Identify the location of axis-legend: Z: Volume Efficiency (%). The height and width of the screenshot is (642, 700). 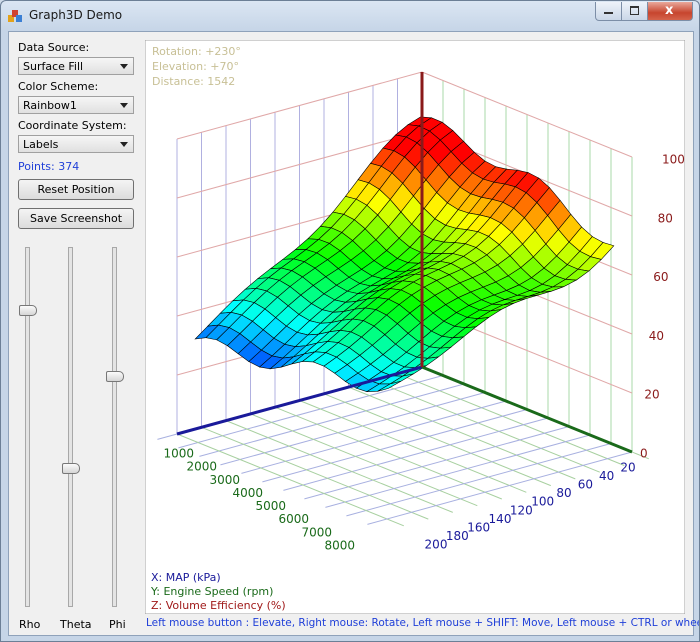
(218, 605).